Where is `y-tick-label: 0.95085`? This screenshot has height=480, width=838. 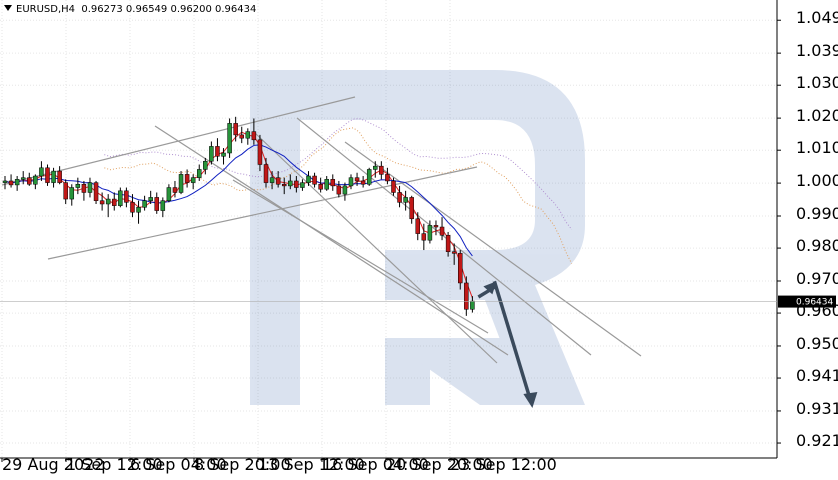 y-tick-label: 0.95085 is located at coordinates (817, 343).